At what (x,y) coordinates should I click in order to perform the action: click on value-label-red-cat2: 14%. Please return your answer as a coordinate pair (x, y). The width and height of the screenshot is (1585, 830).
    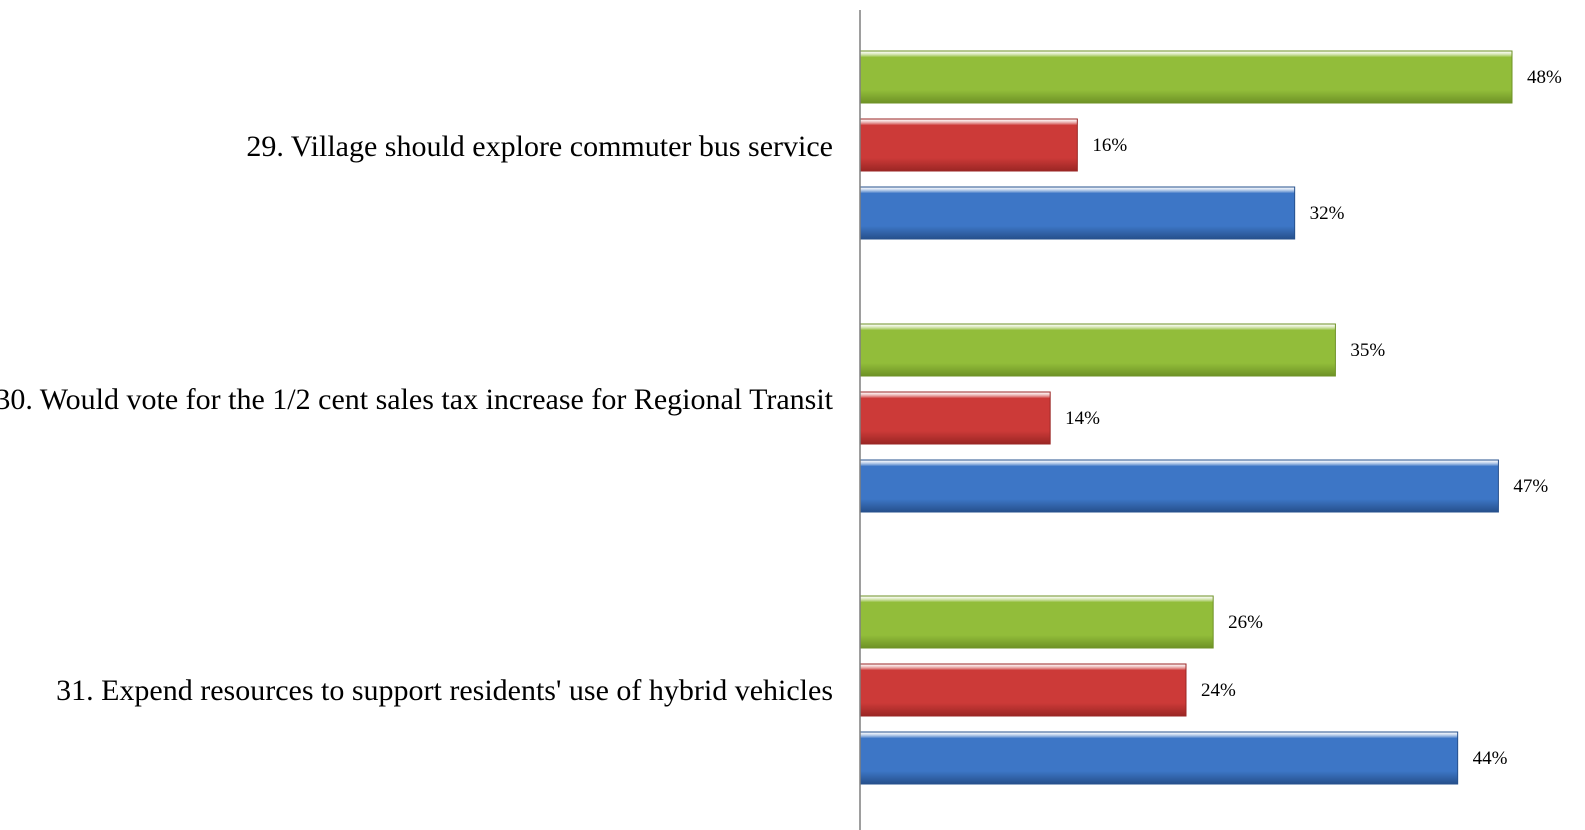
    Looking at the image, I should click on (1082, 418).